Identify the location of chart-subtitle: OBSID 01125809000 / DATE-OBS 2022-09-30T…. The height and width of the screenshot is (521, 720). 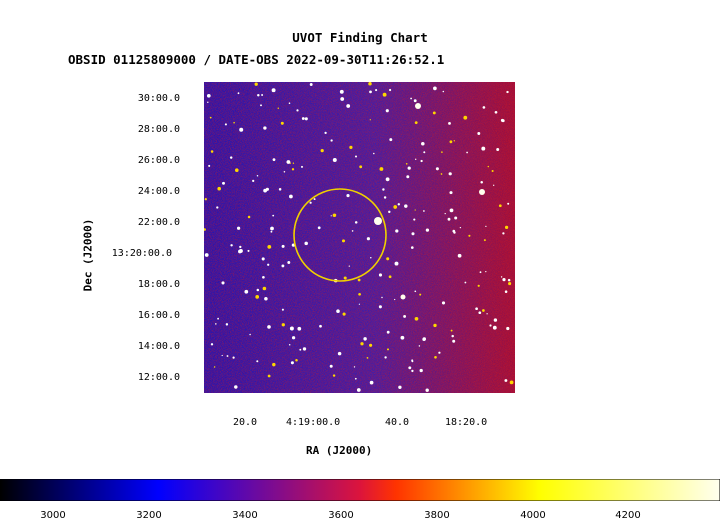
(256, 59).